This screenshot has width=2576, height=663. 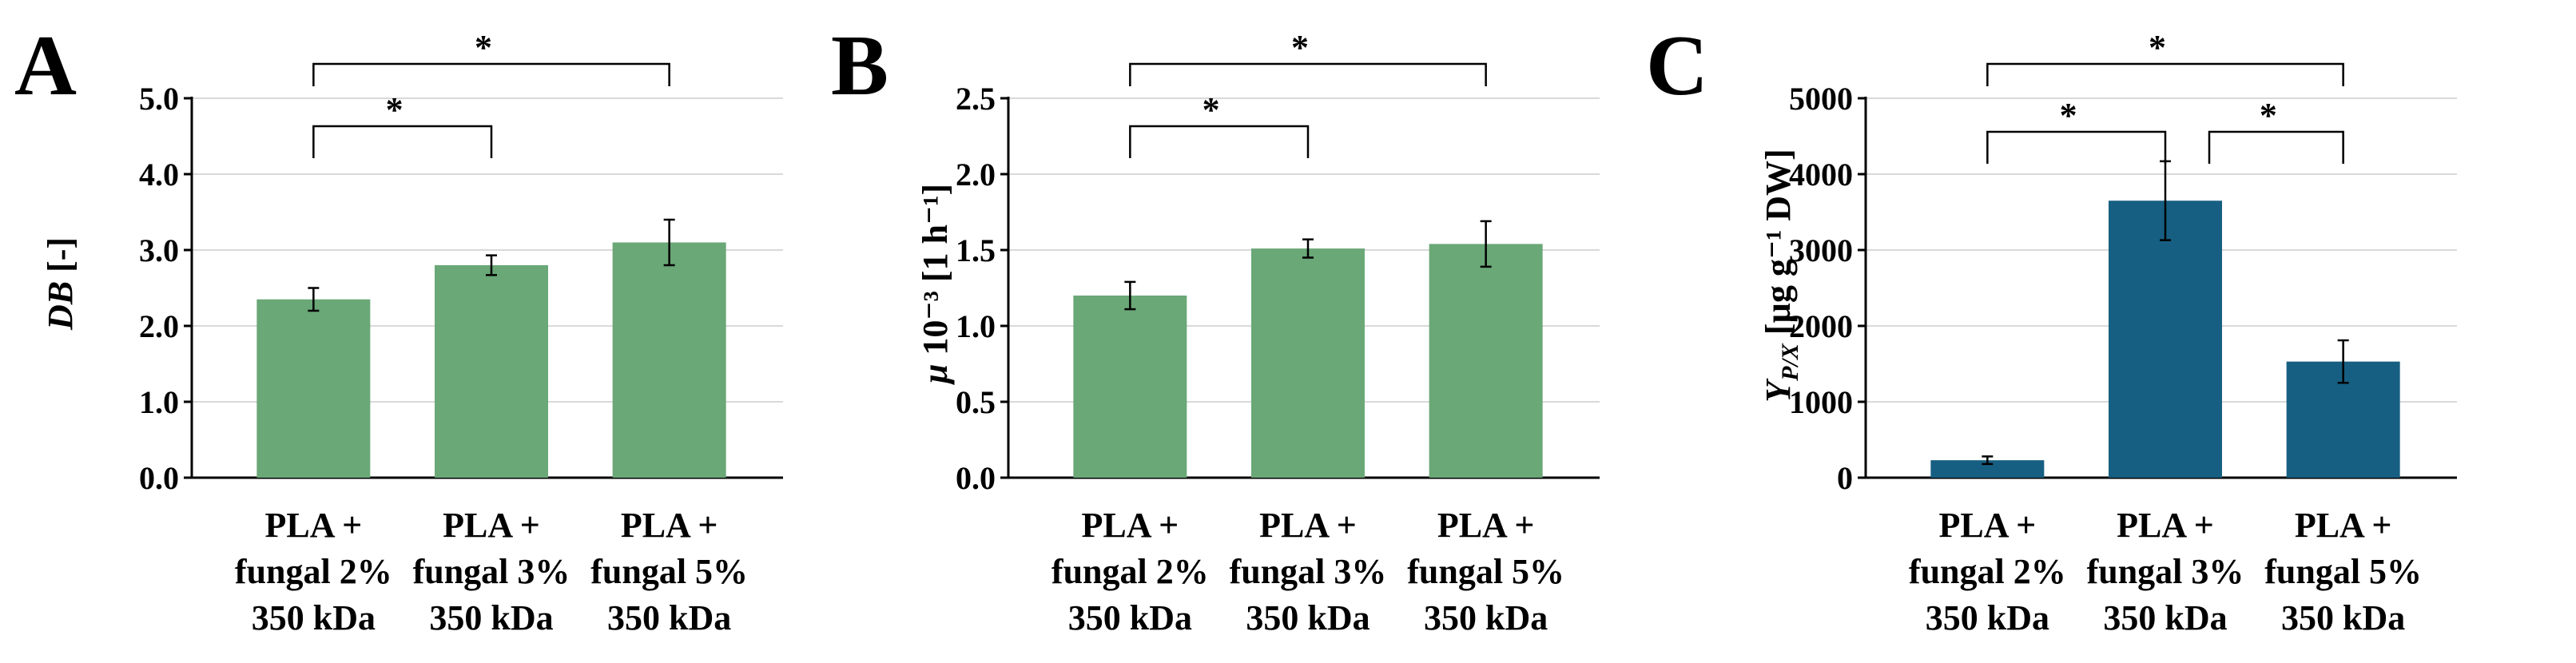 I want to click on y-tick-label: 0, so click(x=1845, y=478).